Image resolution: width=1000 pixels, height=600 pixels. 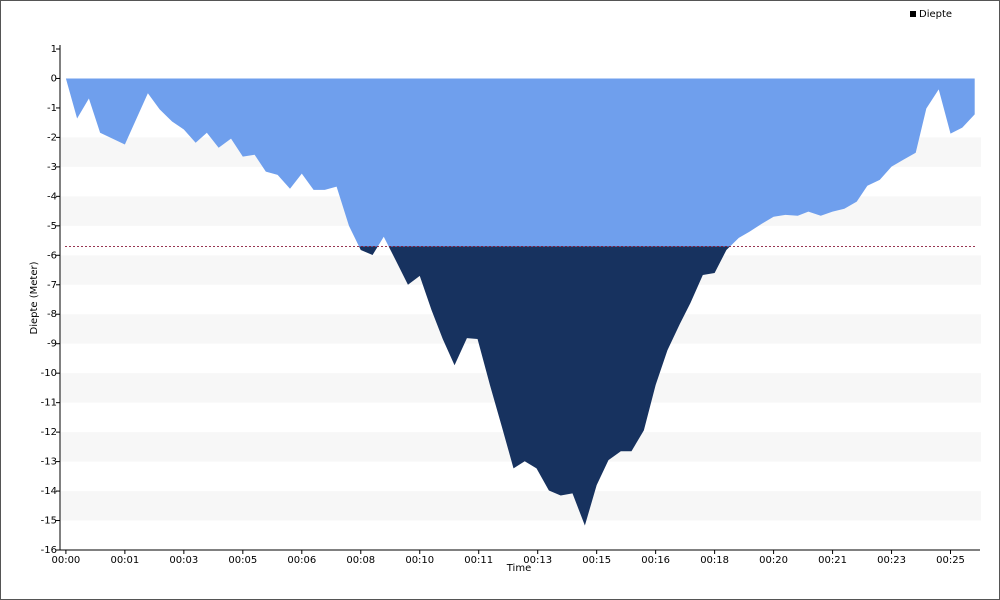 What do you see at coordinates (52, 344) in the screenshot?
I see `y-tick-label: -9` at bounding box center [52, 344].